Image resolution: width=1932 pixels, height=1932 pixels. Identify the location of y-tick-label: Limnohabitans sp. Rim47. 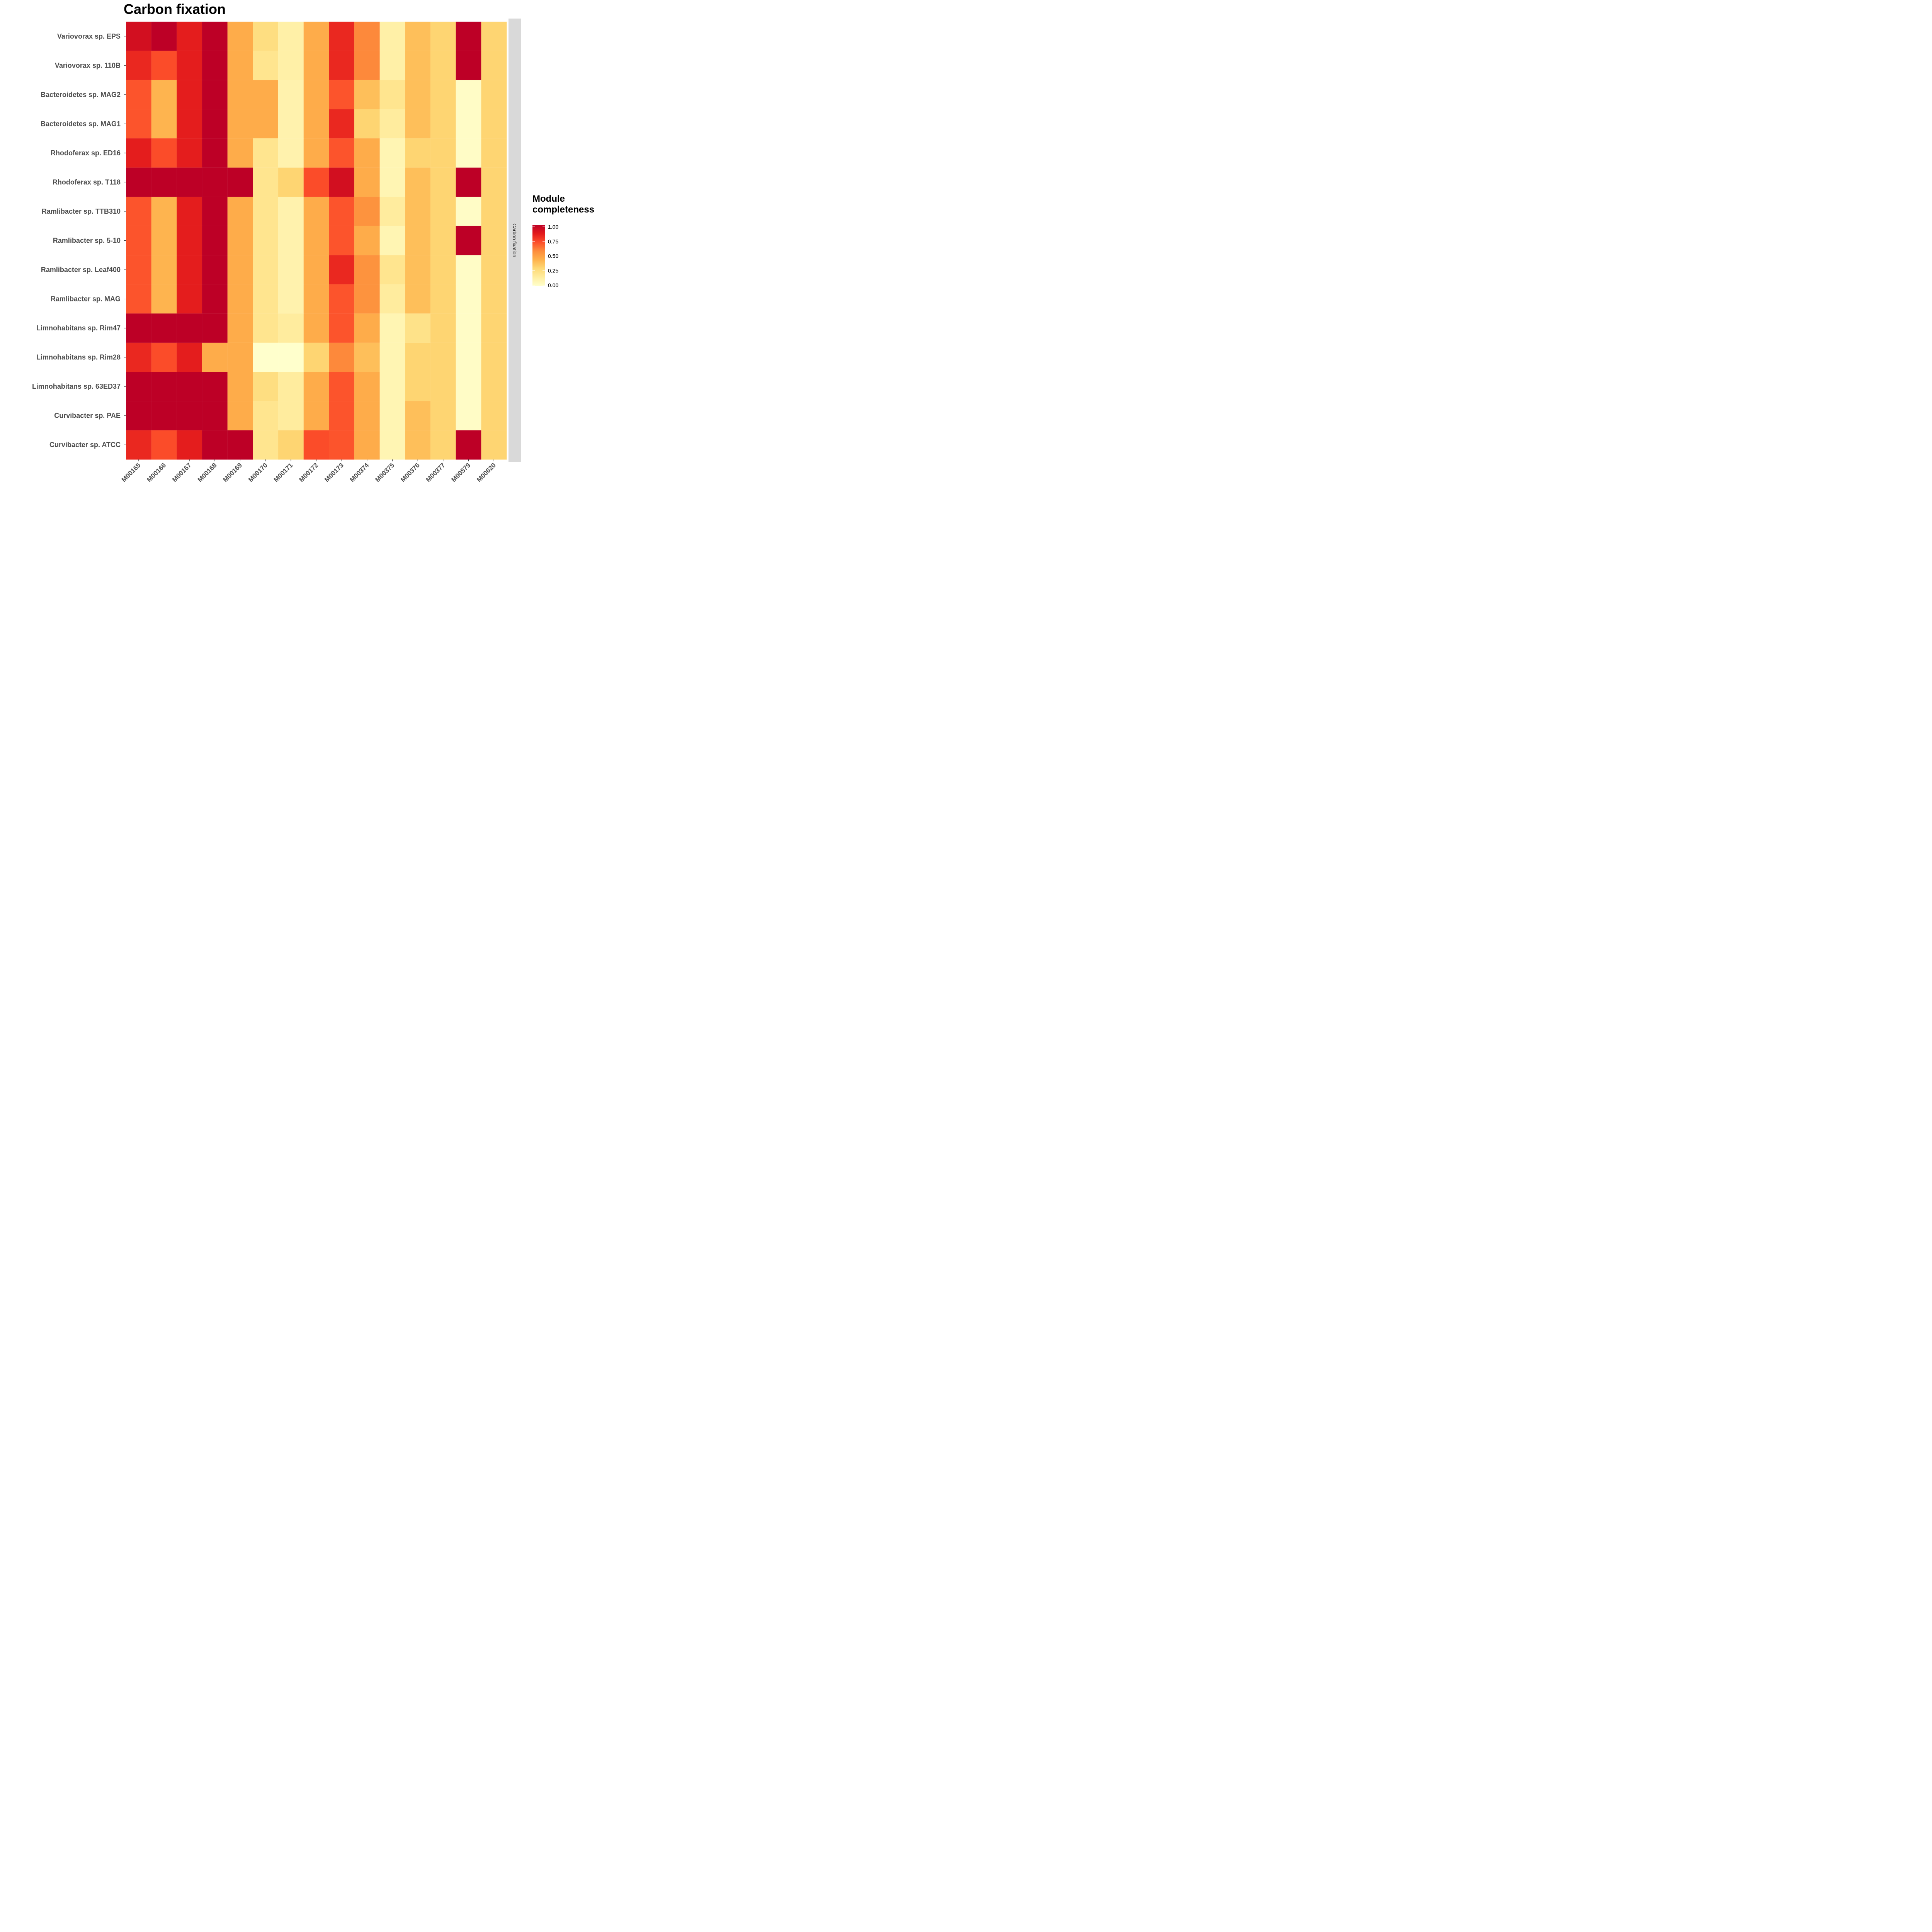
(78, 328).